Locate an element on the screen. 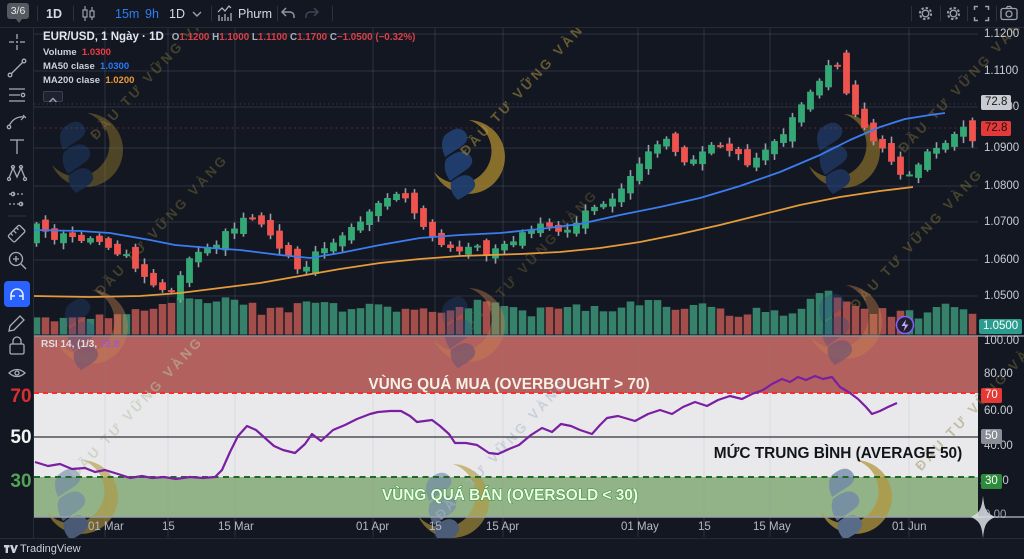 The width and height of the screenshot is (1024, 559). svg-text: VÙNG QUÁ MUA (OVERBOUGHT > 70) is located at coordinates (508, 384).